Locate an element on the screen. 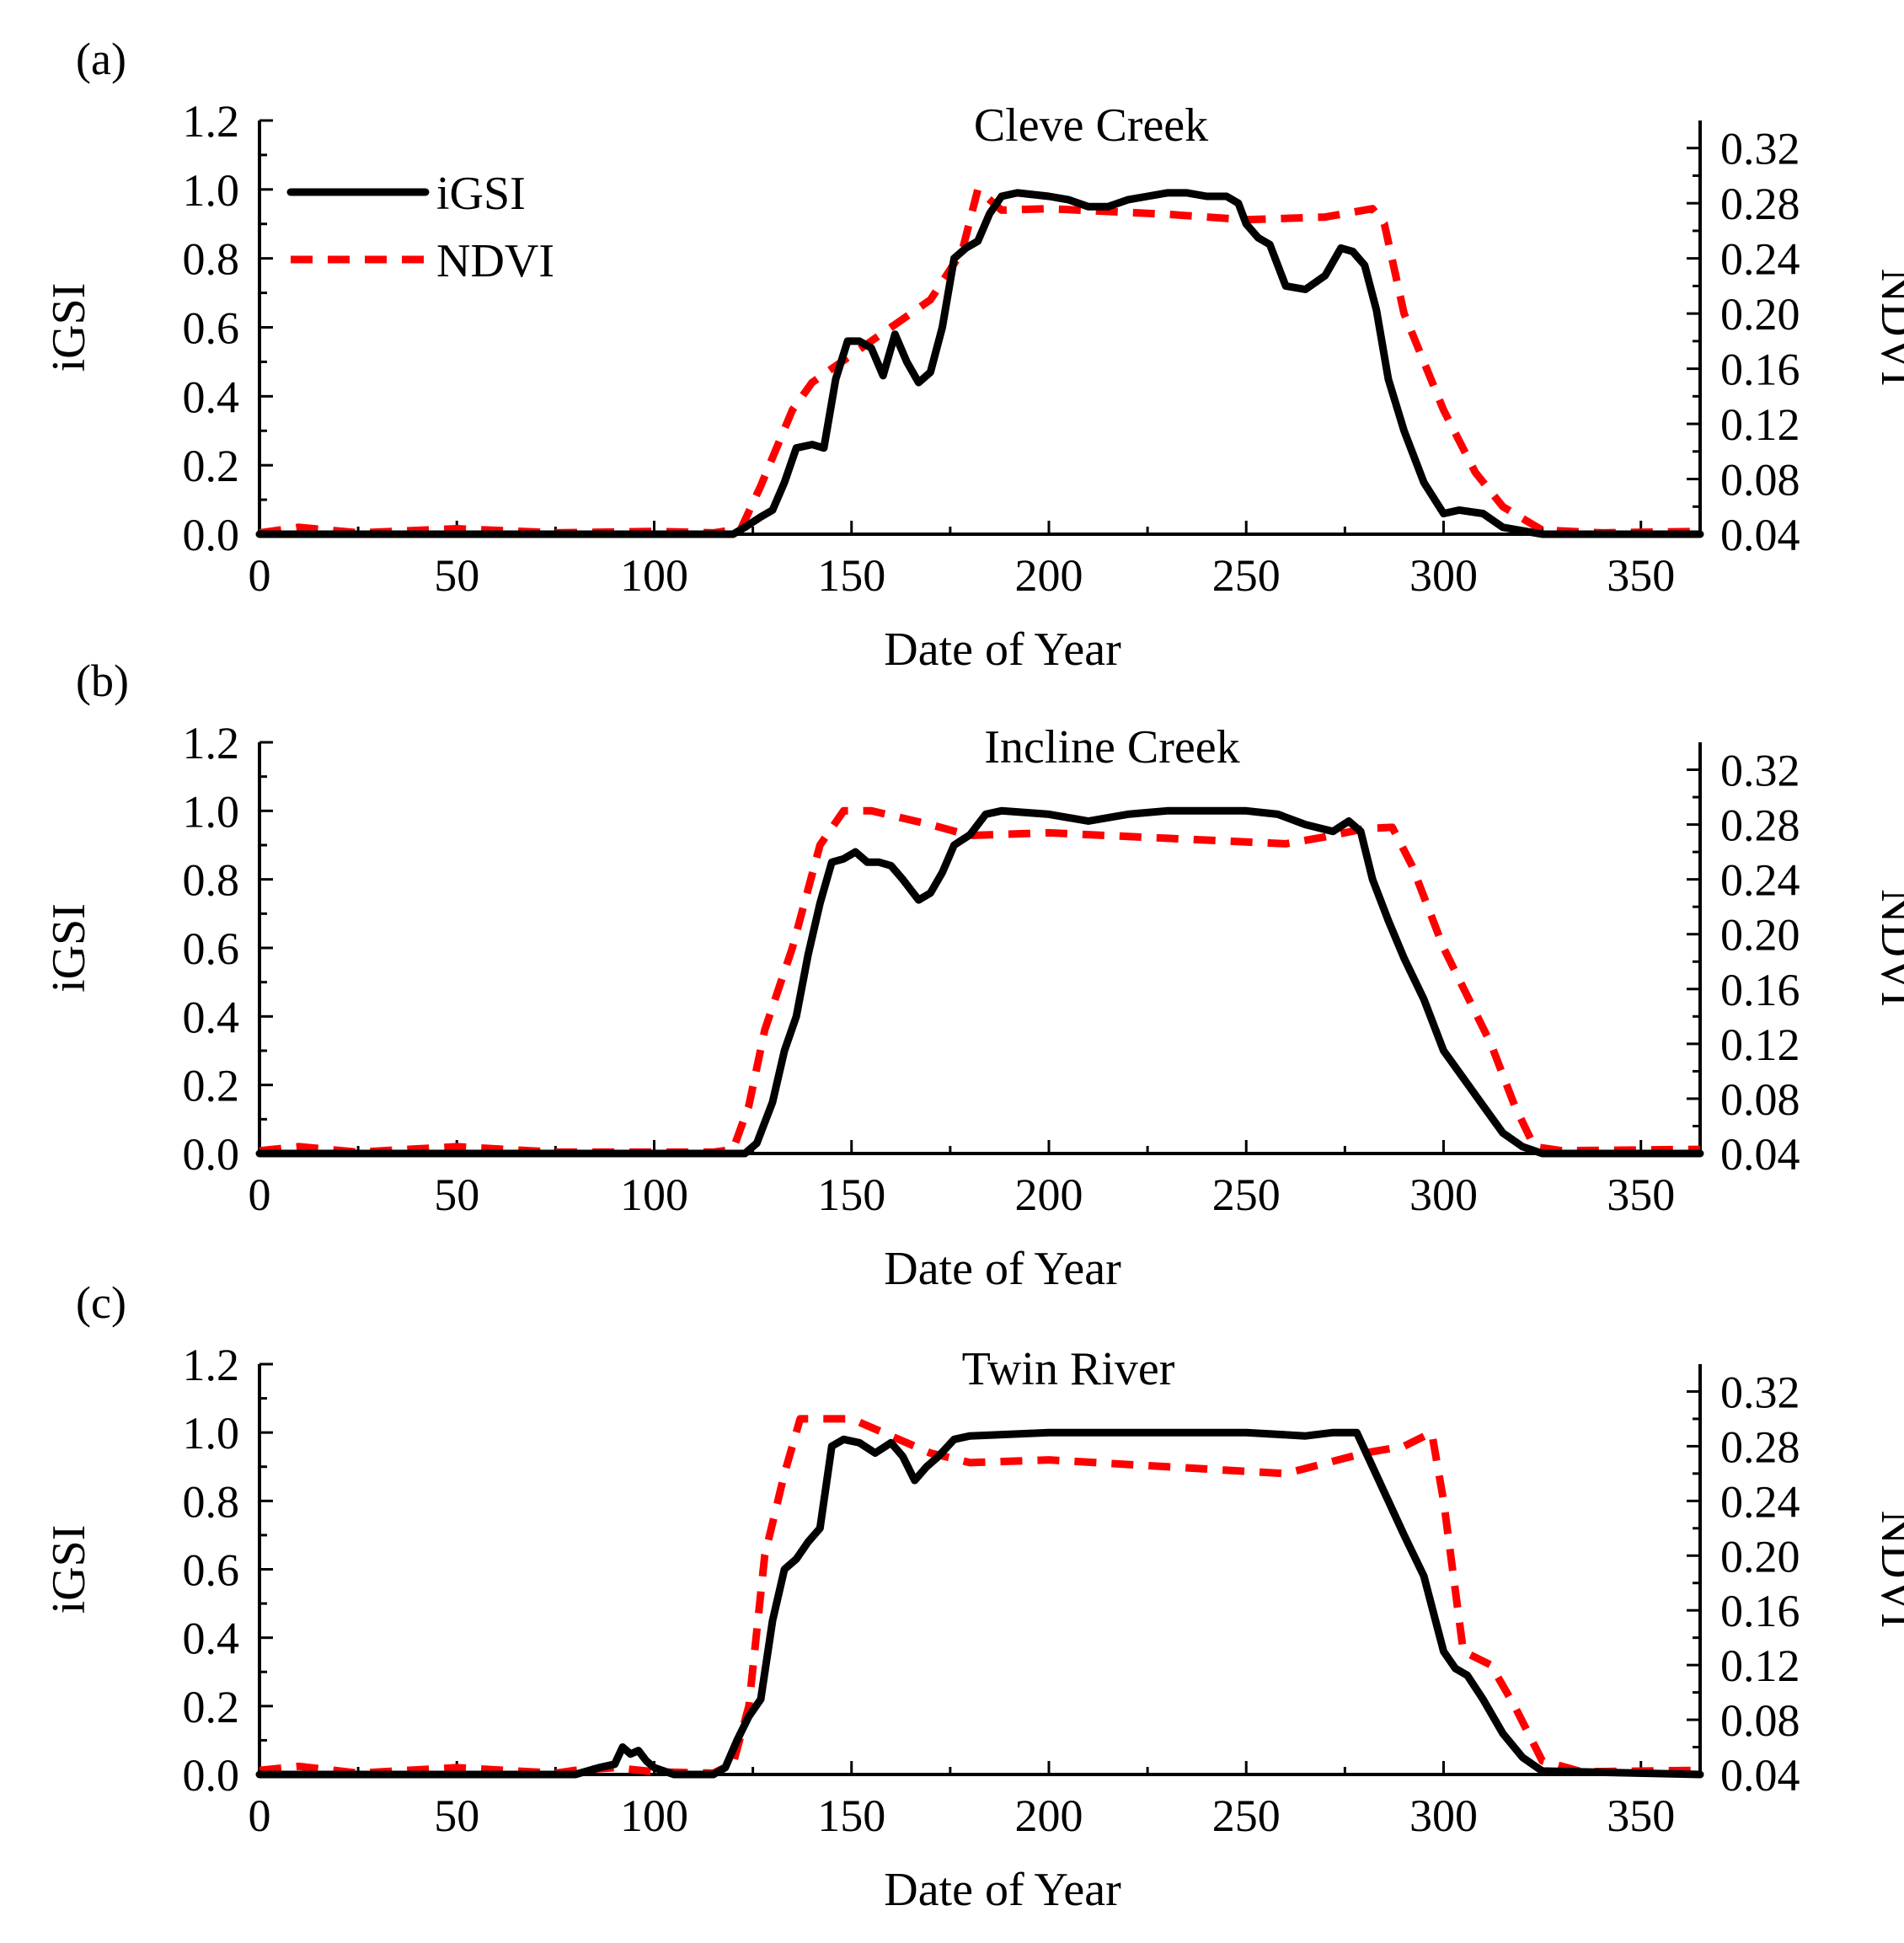 Image resolution: width=1904 pixels, height=1943 pixels. panel-label: (a) is located at coordinates (101, 59).